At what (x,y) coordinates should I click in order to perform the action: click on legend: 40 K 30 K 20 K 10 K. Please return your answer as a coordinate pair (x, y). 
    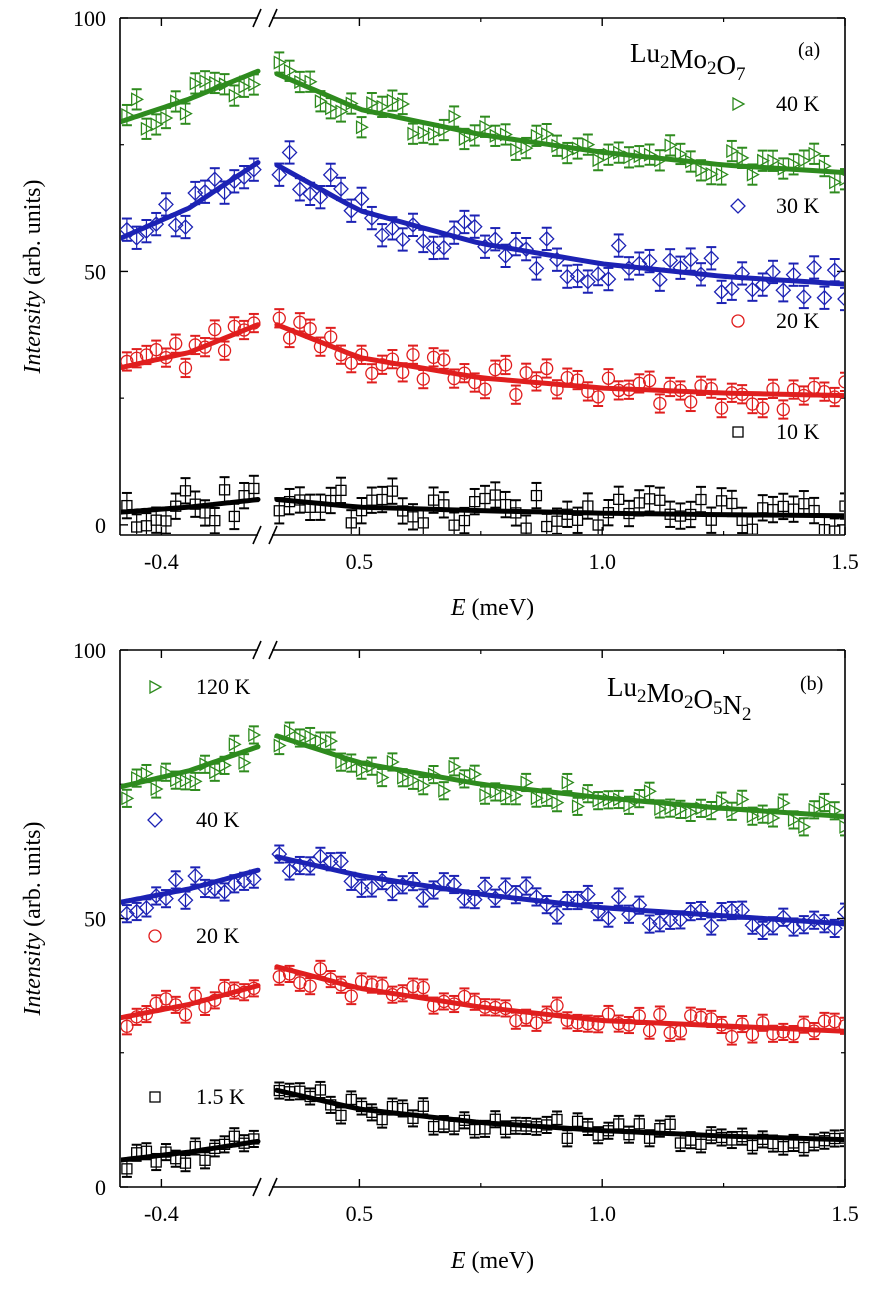
    Looking at the image, I should click on (775, 267).